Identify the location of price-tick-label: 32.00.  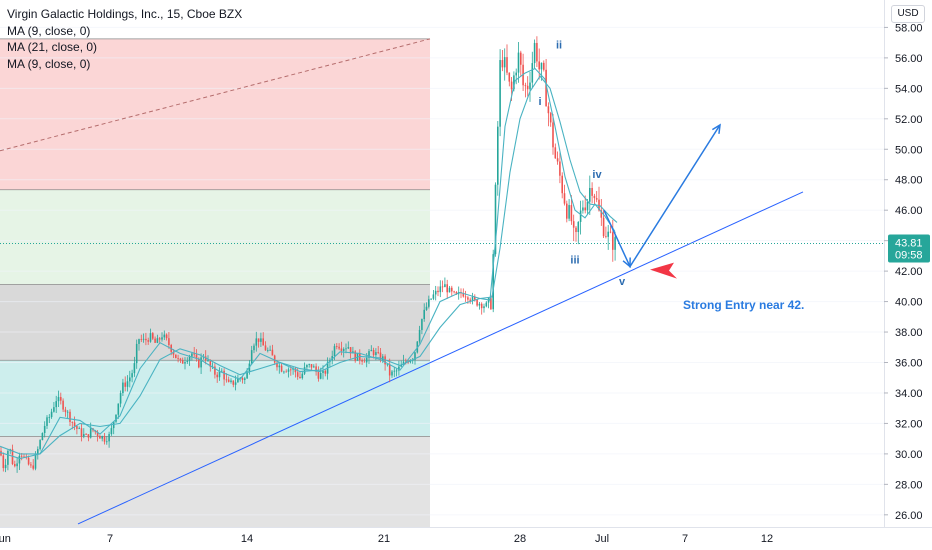
(909, 424).